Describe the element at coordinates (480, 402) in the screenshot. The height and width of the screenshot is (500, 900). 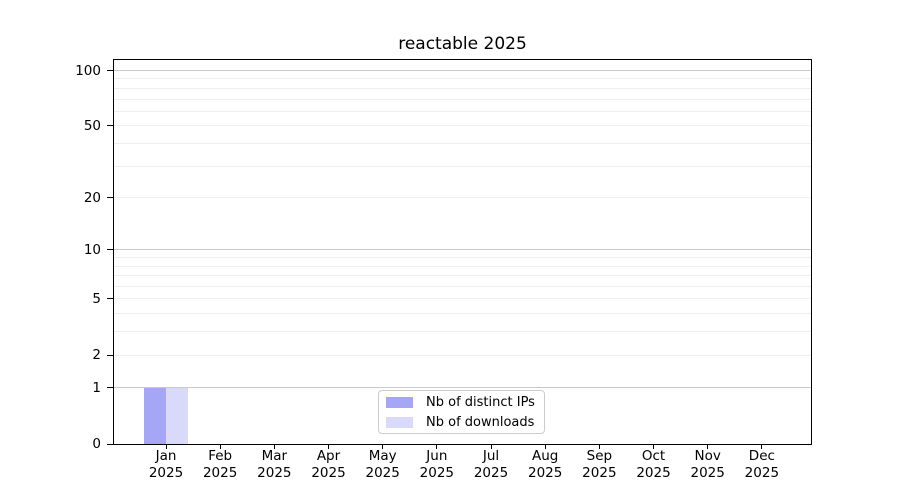
I see `legend-label-distinct-ips: Nb of distinct IPs` at that location.